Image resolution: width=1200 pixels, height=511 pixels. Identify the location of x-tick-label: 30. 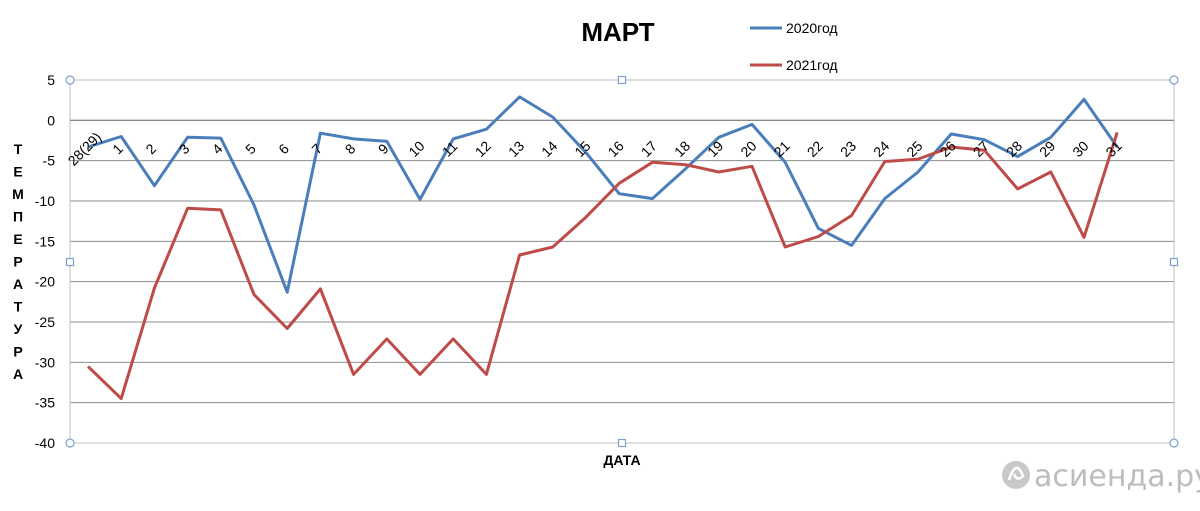
(1080, 148).